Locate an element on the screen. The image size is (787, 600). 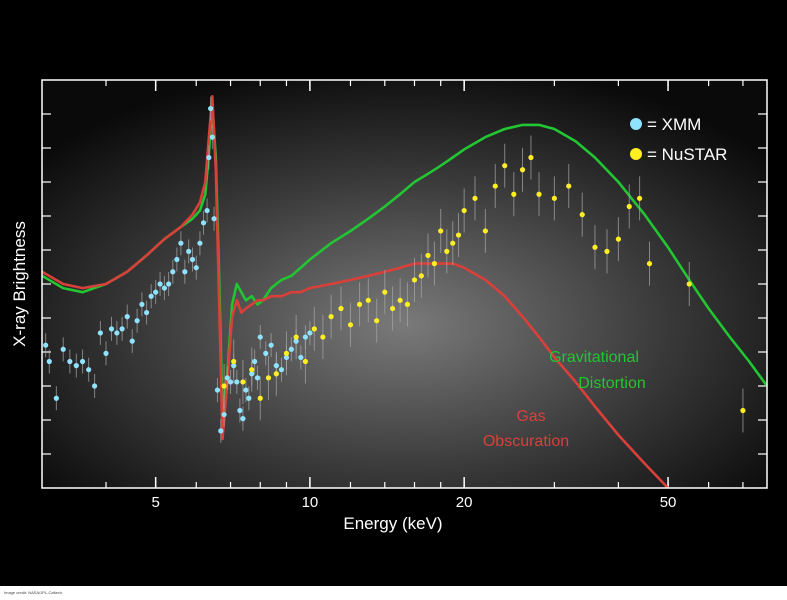
legend-xmm-label: = XMM is located at coordinates (674, 124).